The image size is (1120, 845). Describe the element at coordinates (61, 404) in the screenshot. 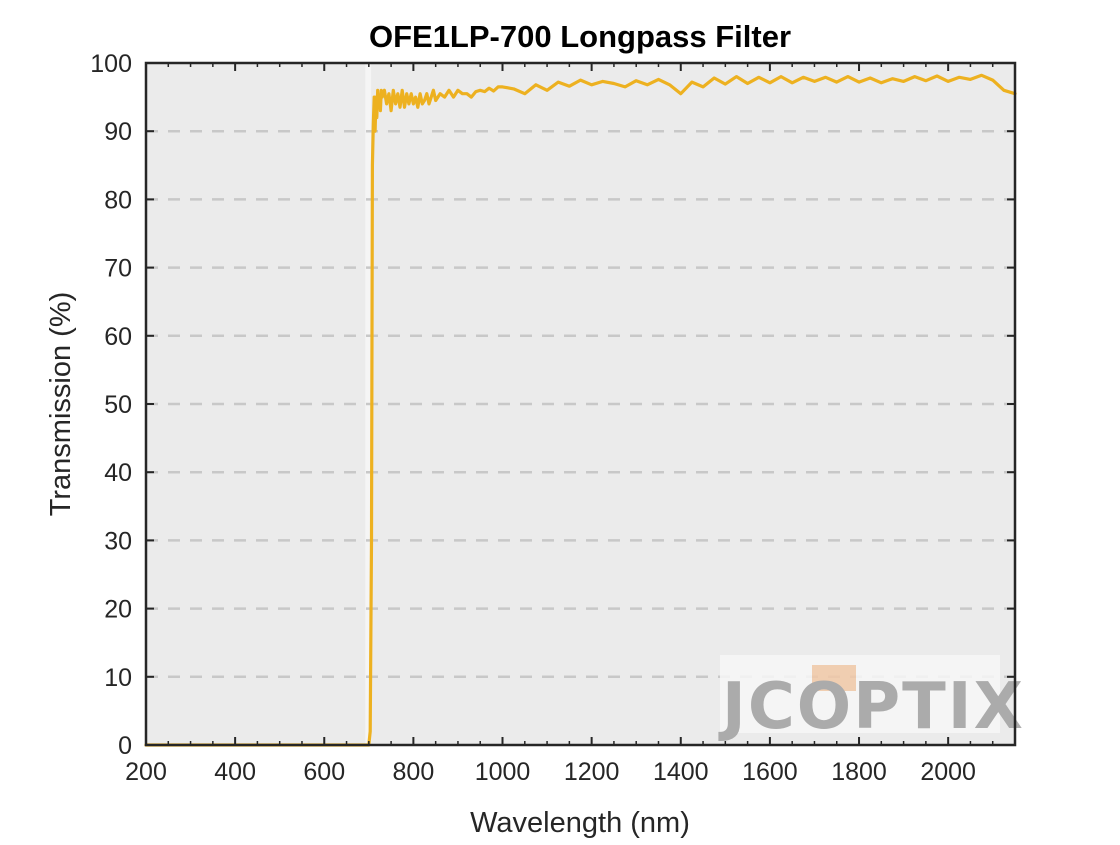

I see `y-axis-title: Transmission (%)` at that location.